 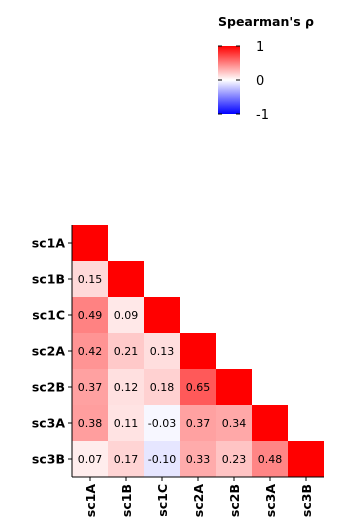 I want to click on legend-color-bar, so click(x=229, y=80).